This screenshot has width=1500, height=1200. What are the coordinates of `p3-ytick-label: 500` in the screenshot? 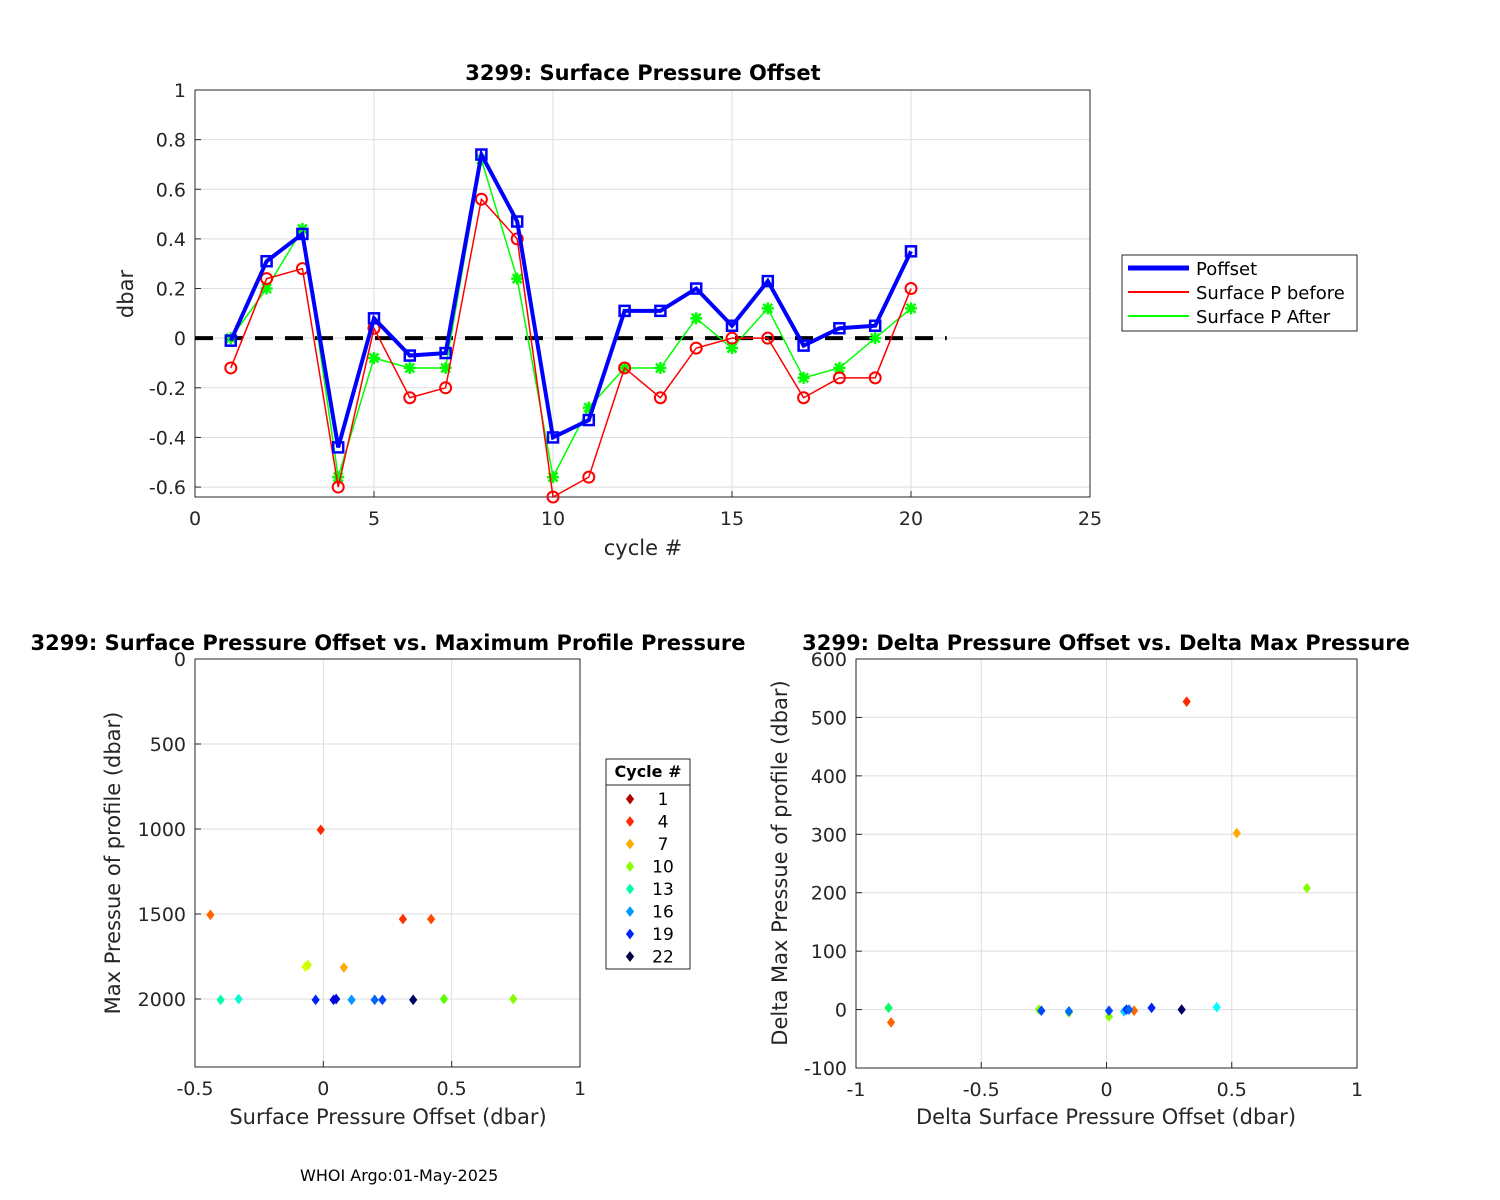 It's located at (829, 718).